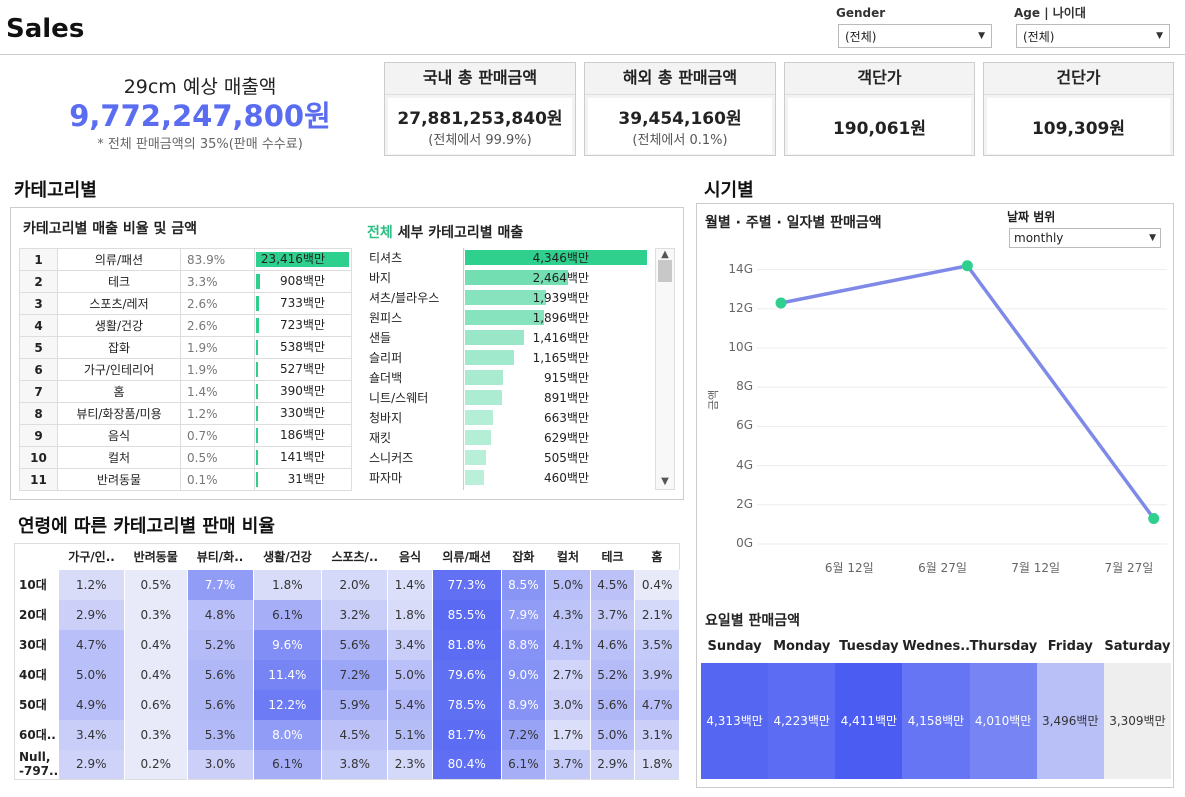 The image size is (1185, 797). What do you see at coordinates (156, 704) in the screenshot?
I see `heatmap-cell: 0.6%` at bounding box center [156, 704].